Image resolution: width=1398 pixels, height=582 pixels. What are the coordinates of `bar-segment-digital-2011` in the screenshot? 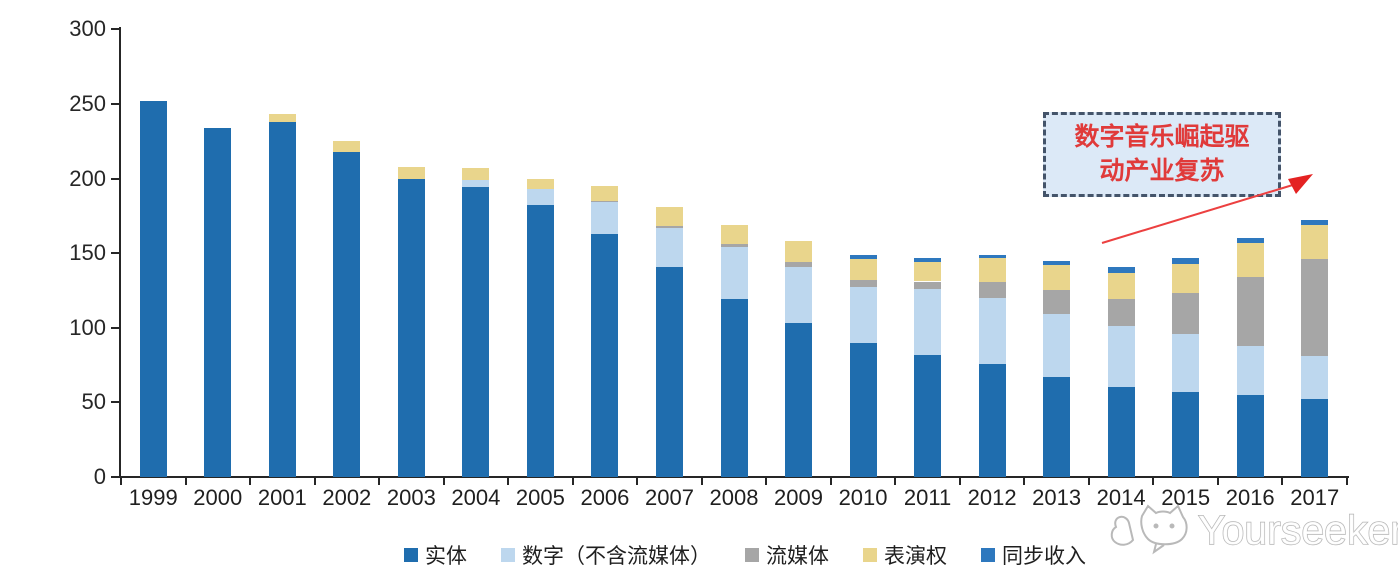 It's located at (928, 321).